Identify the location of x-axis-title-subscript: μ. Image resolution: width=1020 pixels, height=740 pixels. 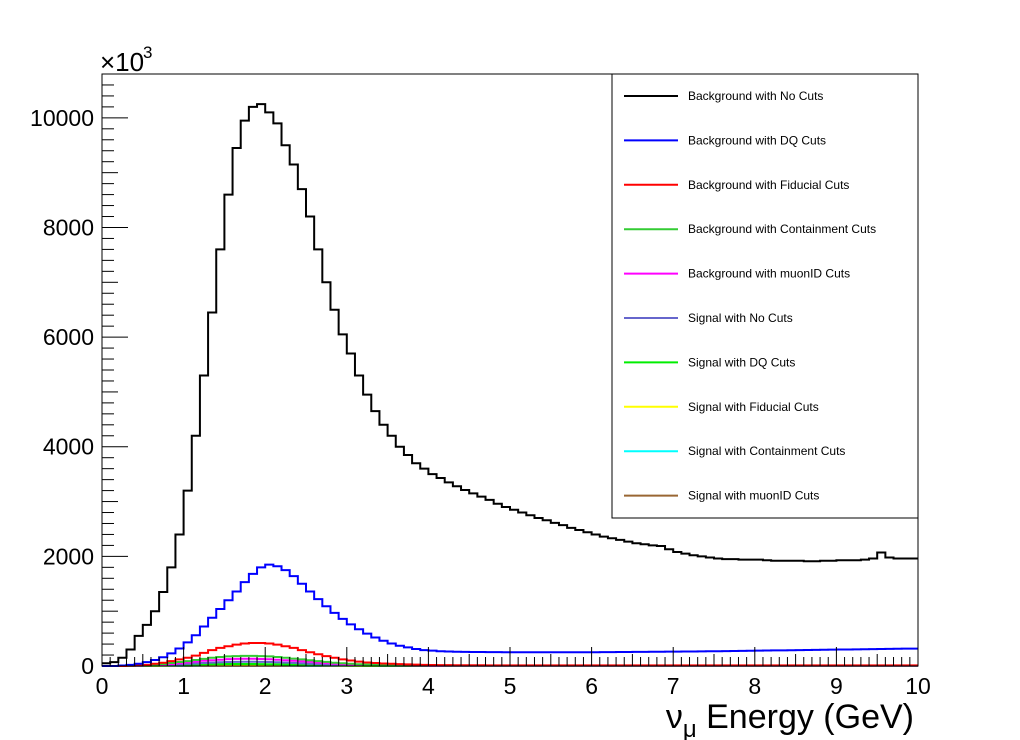
(690, 728).